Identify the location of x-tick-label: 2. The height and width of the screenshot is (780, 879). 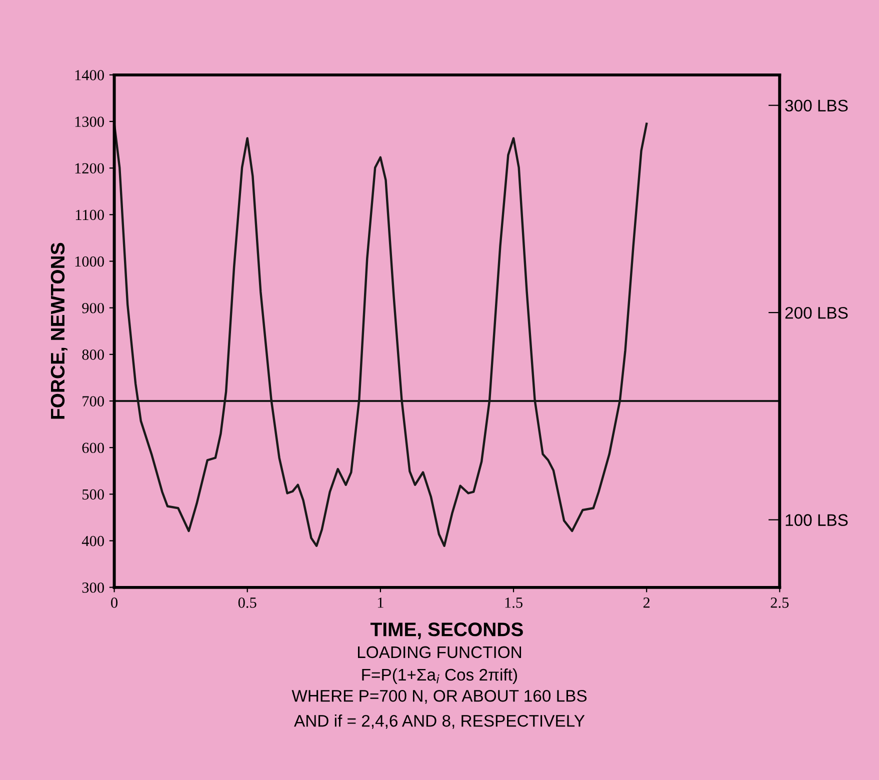
(646, 603).